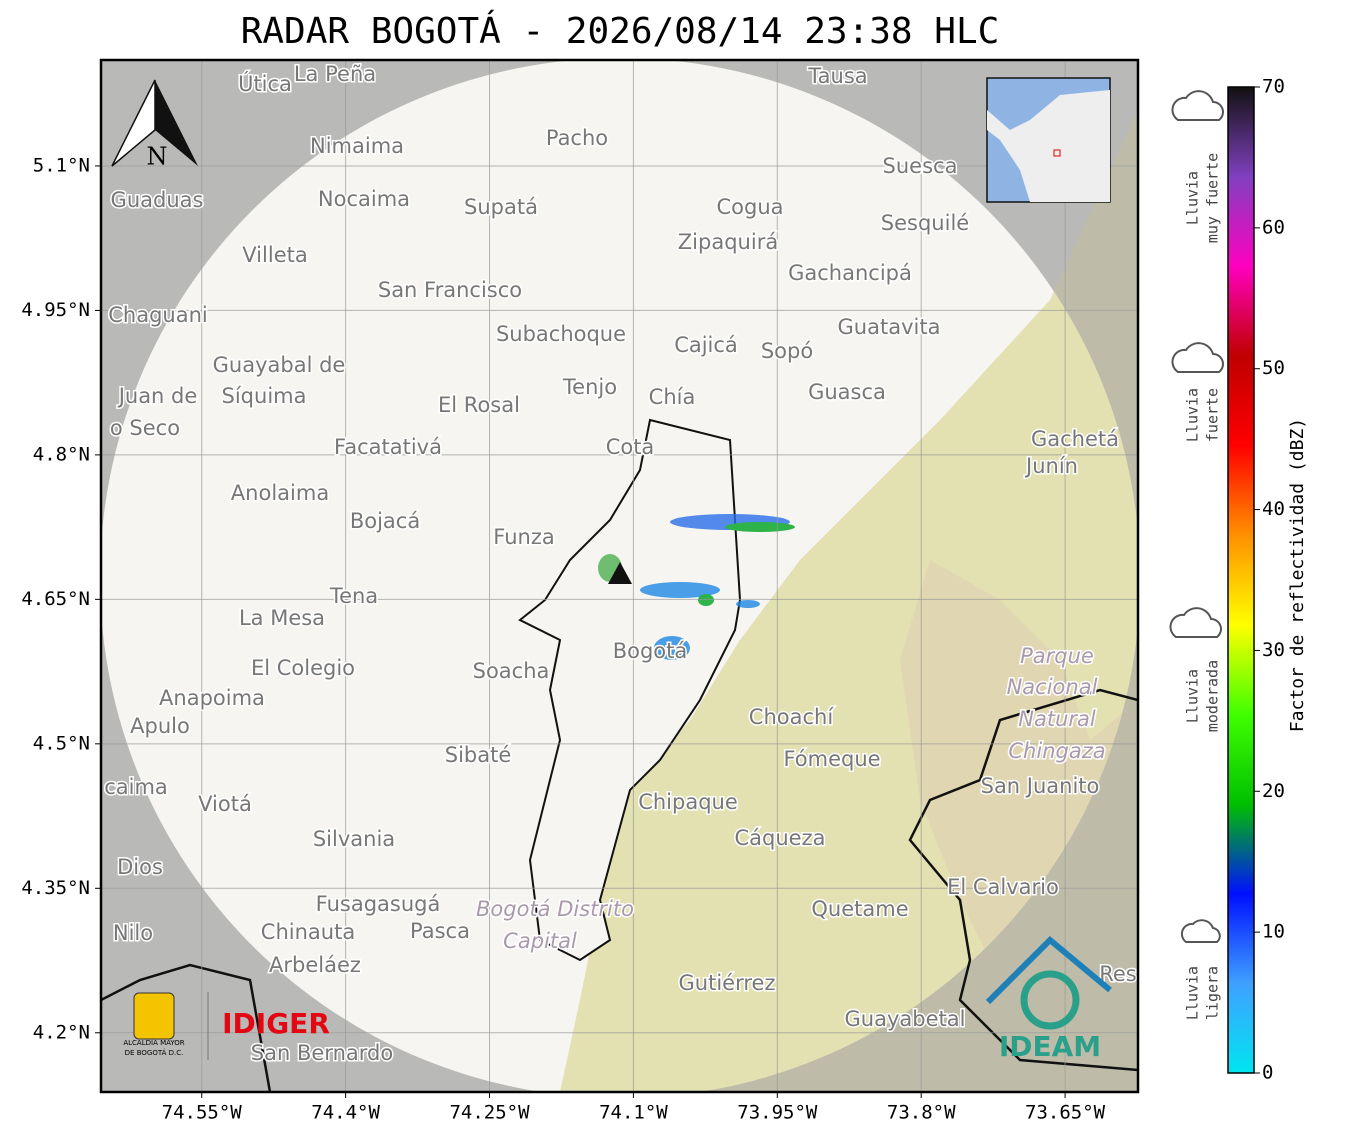 The width and height of the screenshot is (1349, 1139). Describe the element at coordinates (920, 166) in the screenshot. I see `place-label: Suesca` at that location.